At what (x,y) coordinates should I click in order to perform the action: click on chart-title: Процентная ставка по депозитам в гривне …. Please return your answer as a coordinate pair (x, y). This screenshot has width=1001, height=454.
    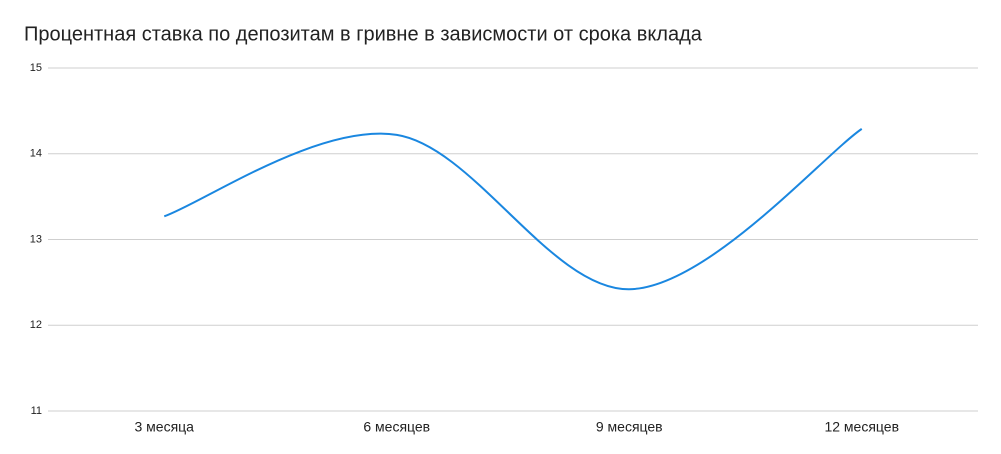
    Looking at the image, I should click on (363, 34).